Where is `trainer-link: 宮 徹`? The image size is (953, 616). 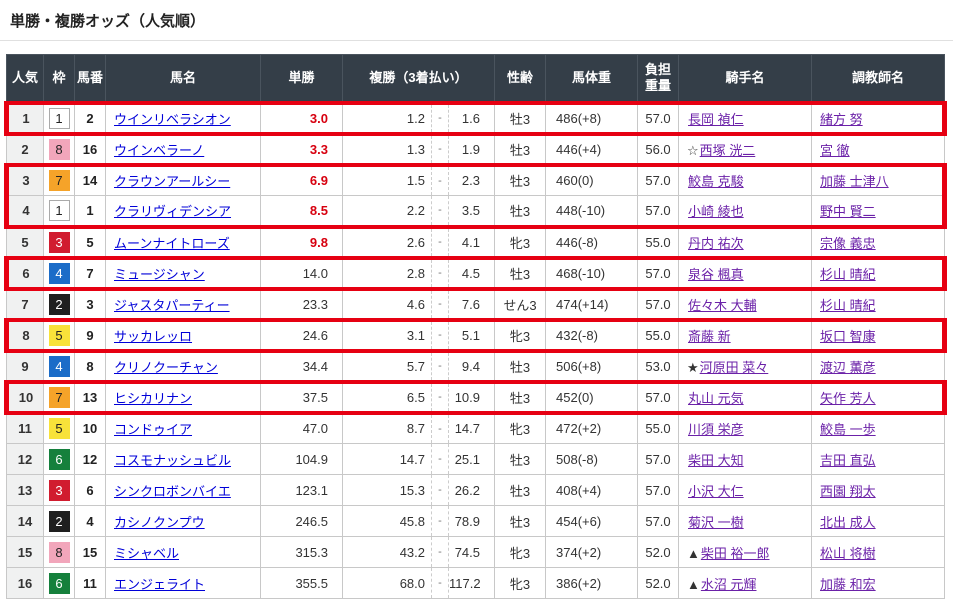
trainer-link: 宮 徹 is located at coordinates (835, 150).